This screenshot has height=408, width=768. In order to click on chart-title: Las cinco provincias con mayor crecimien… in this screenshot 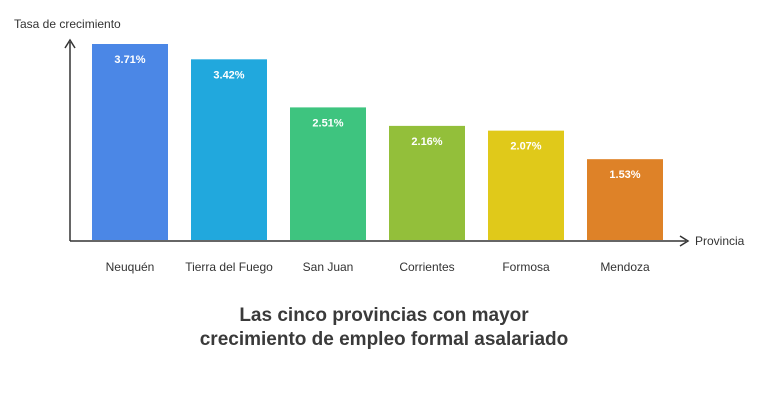, I will do `click(384, 327)`.